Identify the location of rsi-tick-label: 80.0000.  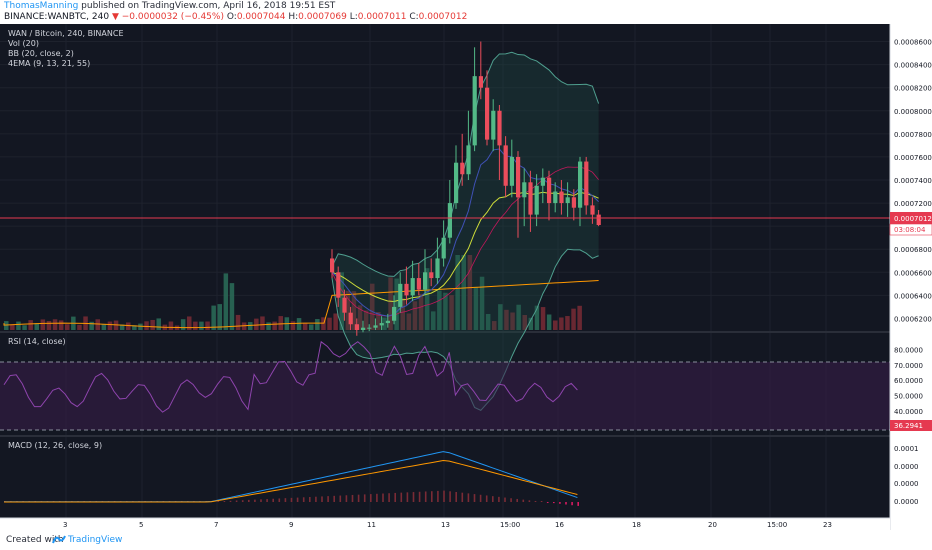
(908, 350).